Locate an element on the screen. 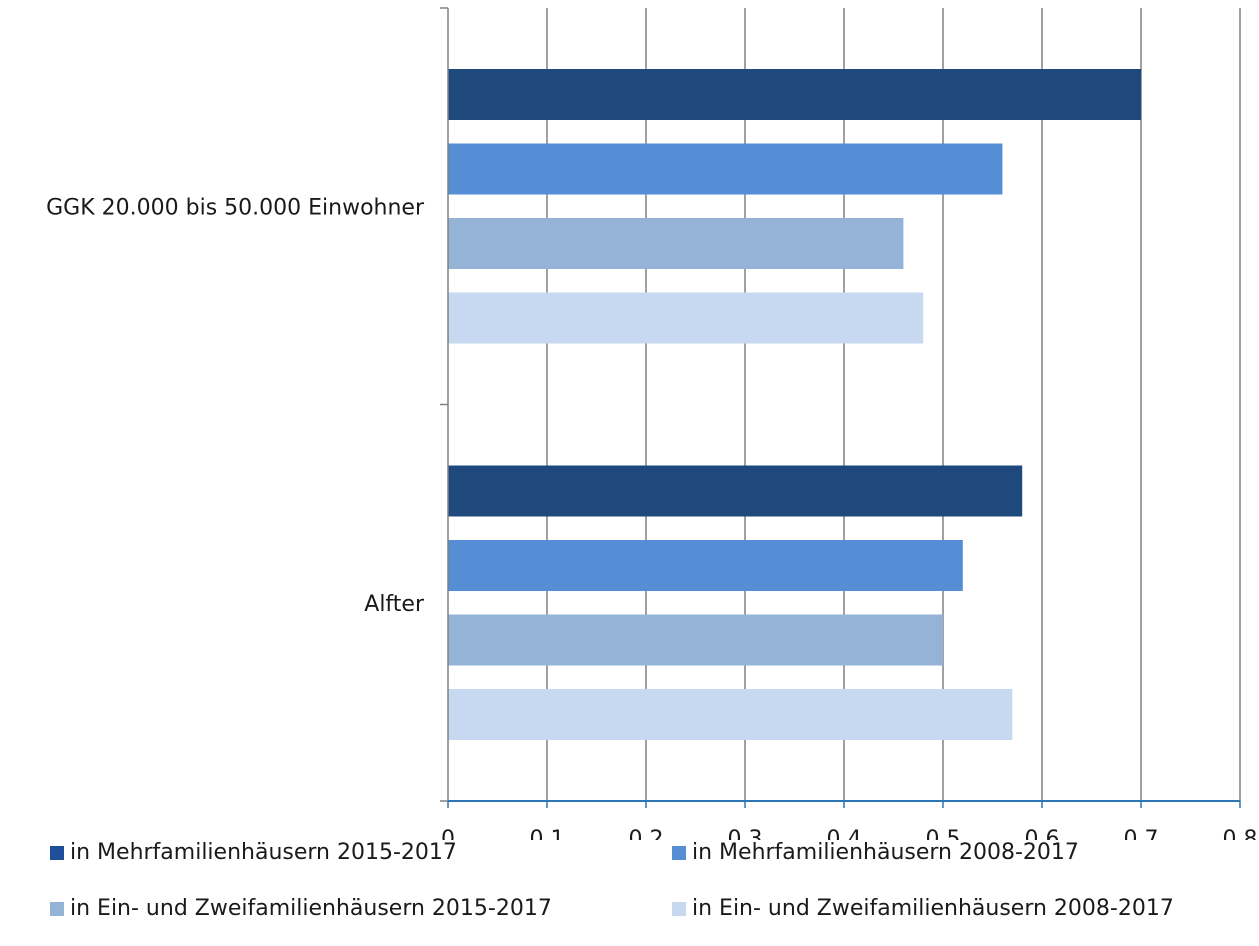 Image resolution: width=1259 pixels, height=946 pixels. x-tick-label: 0,7 is located at coordinates (1141, 833).